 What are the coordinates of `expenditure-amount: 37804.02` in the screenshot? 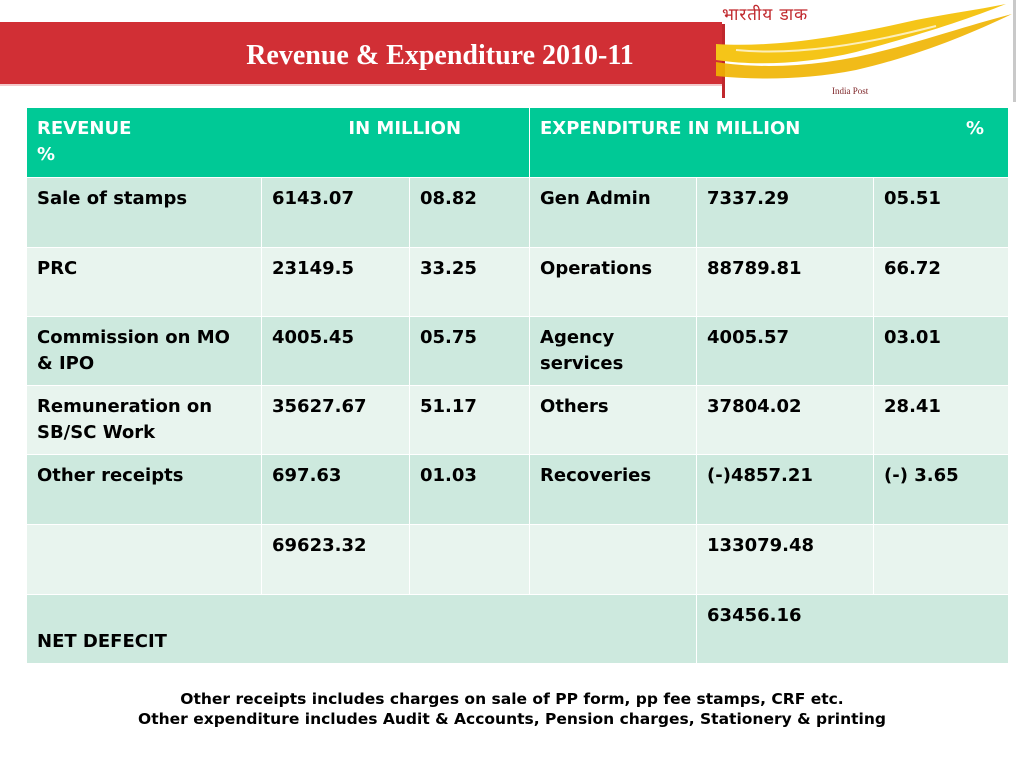 It's located at (785, 420).